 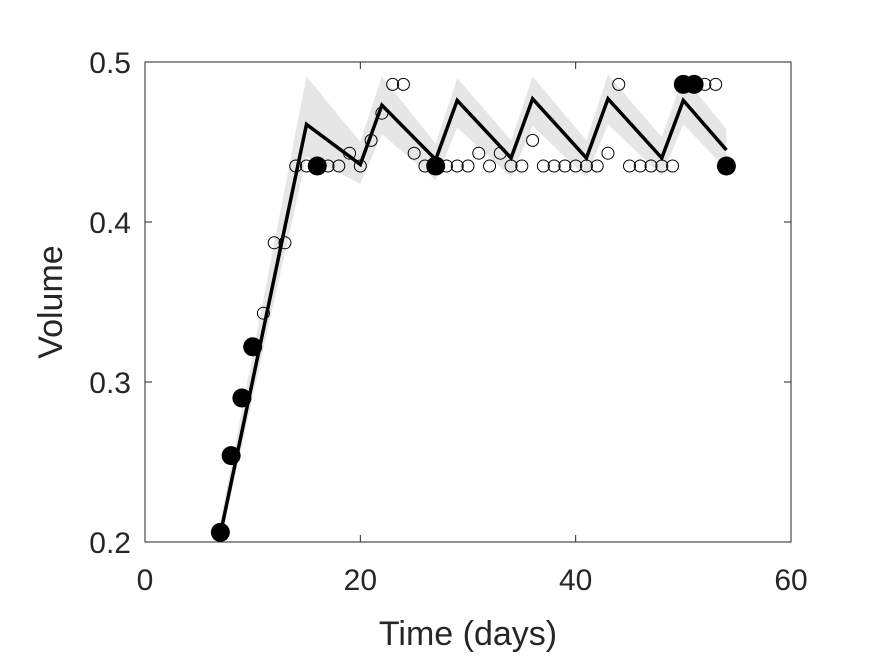 What do you see at coordinates (51, 301) in the screenshot?
I see `y-axis-title: Volume` at bounding box center [51, 301].